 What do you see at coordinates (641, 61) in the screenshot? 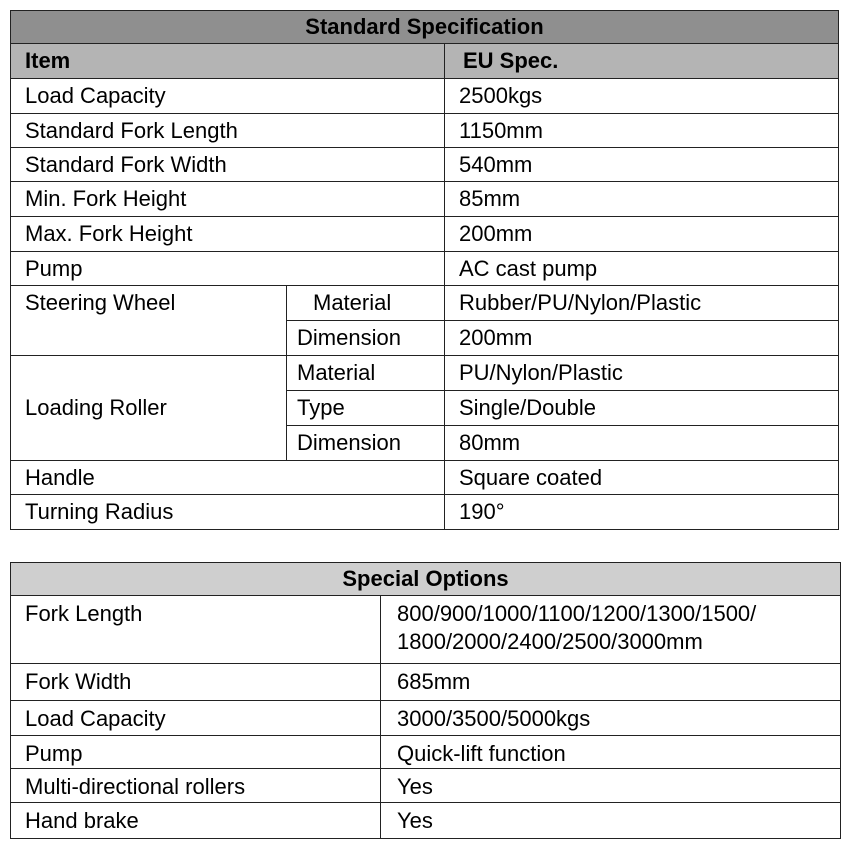
I see `column-header-spec: EU Spec.` at bounding box center [641, 61].